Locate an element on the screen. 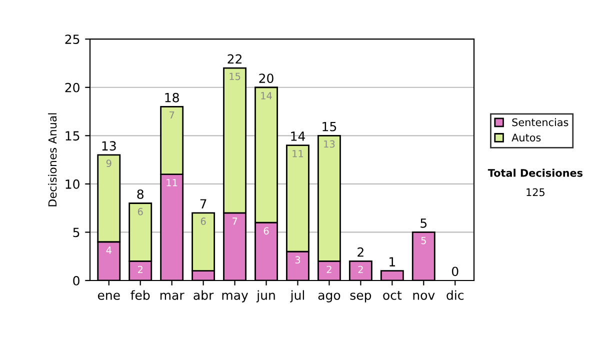 The width and height of the screenshot is (600, 340). y-tick-label: 5 is located at coordinates (76, 233).